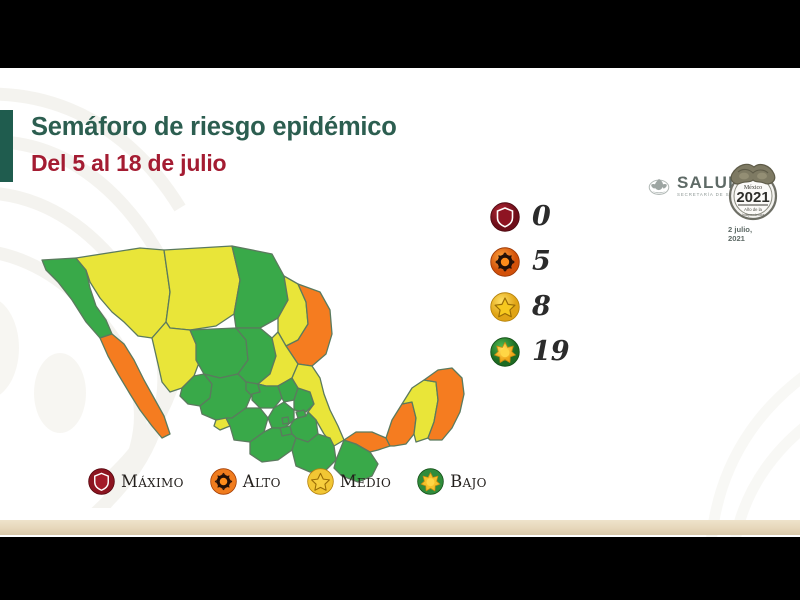 This screenshot has width=800, height=600. What do you see at coordinates (400, 34) in the screenshot?
I see `letterbox-top-bar` at bounding box center [400, 34].